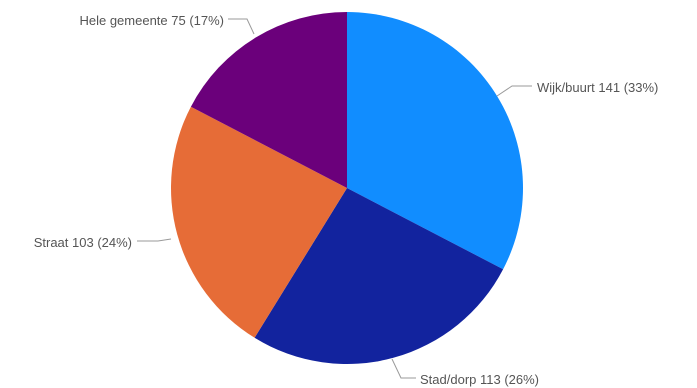 This screenshot has height=388, width=697. I want to click on slice-label: Straat 103 (24%), so click(83, 242).